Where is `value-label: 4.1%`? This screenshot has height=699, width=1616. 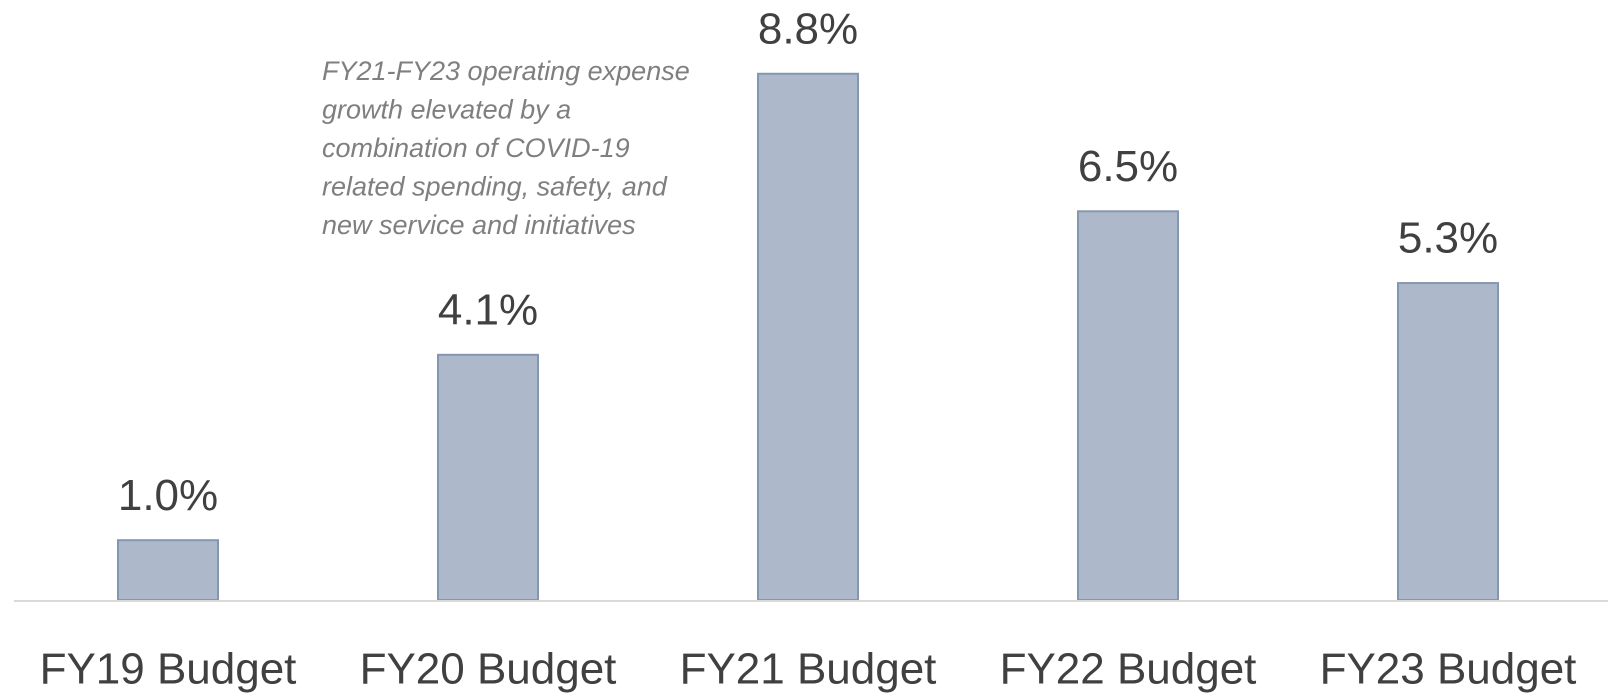
value-label: 4.1% is located at coordinates (488, 309).